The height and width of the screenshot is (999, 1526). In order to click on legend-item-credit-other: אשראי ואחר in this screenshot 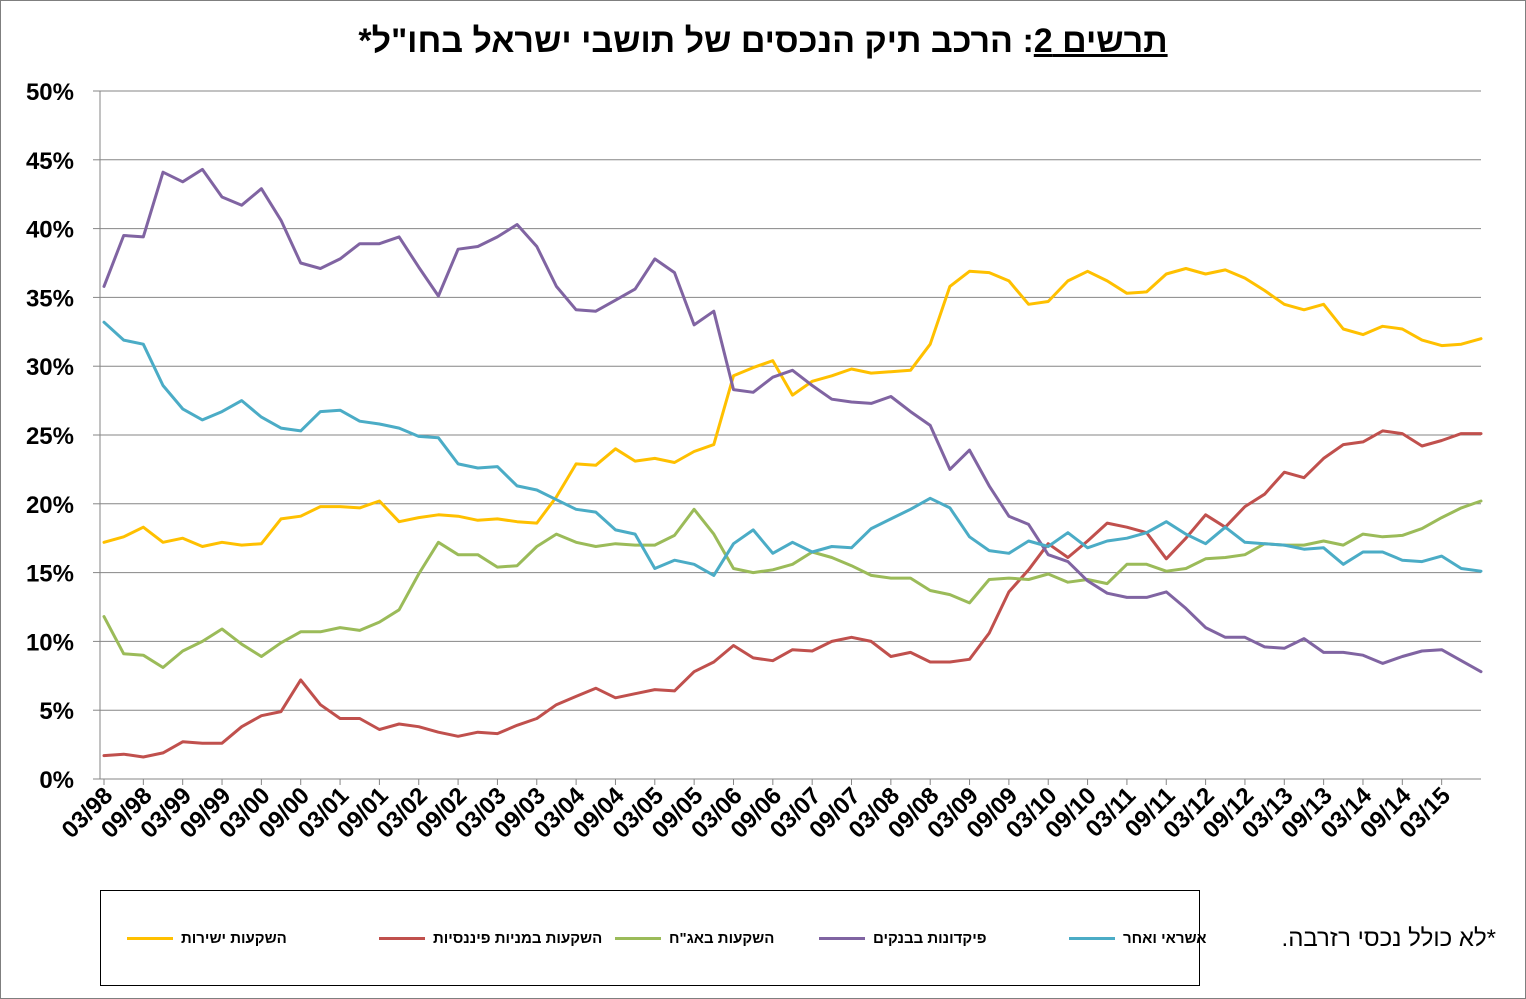, I will do `click(1137, 938)`.